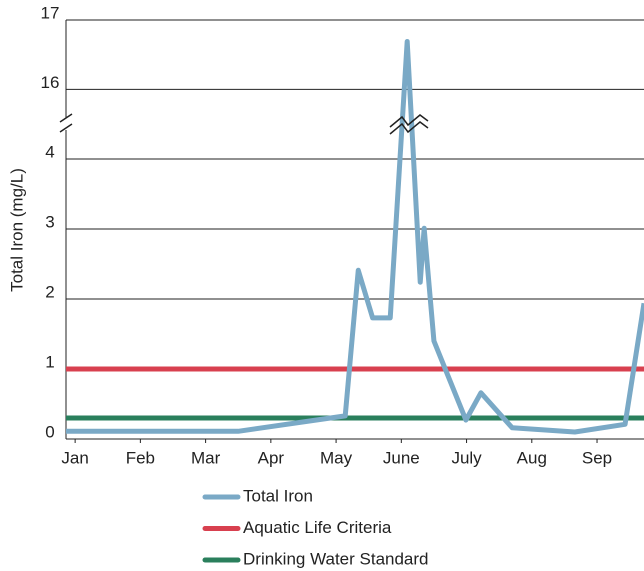 This screenshot has width=644, height=571. Describe the element at coordinates (597, 457) in the screenshot. I see `x-tick-label: Sep` at that location.